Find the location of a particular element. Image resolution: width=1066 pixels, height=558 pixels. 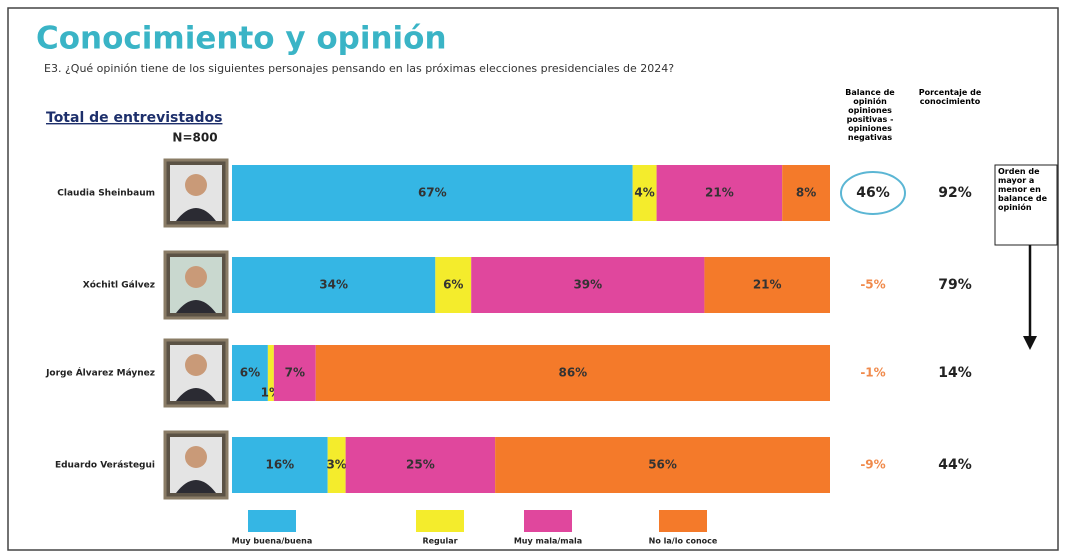

value-label: 4% is located at coordinates (644, 193).